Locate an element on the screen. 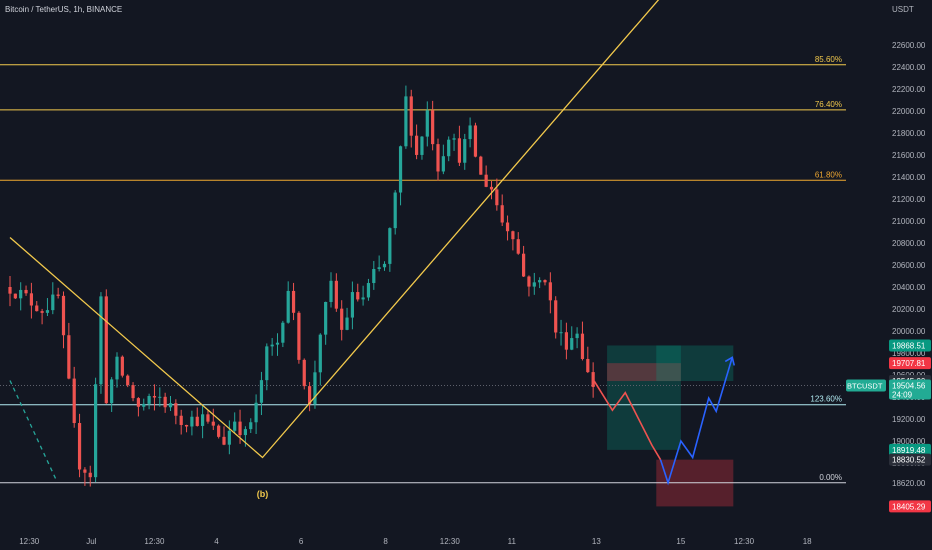  price-tag-label: 18919.48 is located at coordinates (909, 450).